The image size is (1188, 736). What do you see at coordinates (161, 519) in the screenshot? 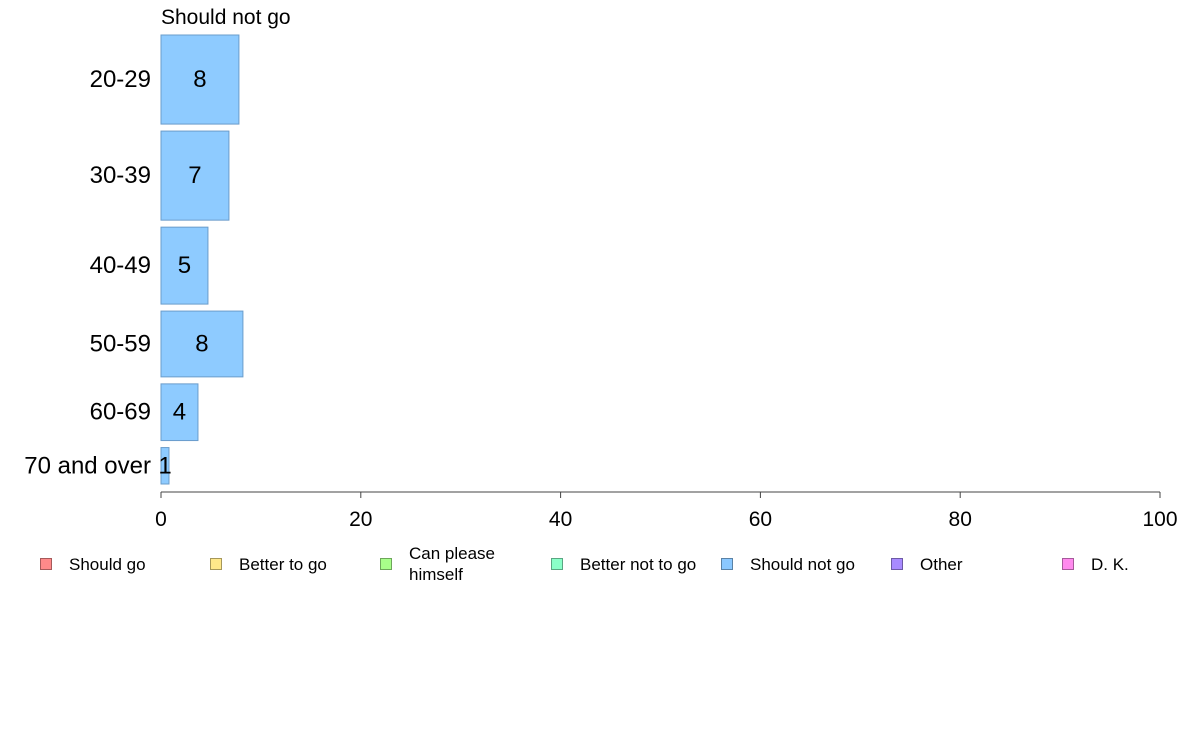
I see `x-tick-label: 0` at bounding box center [161, 519].